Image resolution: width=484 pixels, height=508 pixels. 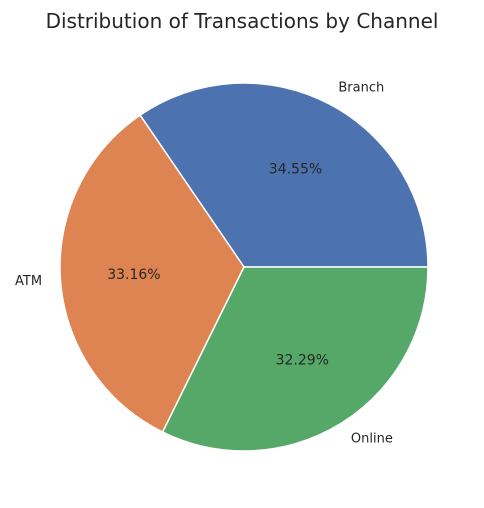 I want to click on slice-label-branch: Branch, so click(x=361, y=88).